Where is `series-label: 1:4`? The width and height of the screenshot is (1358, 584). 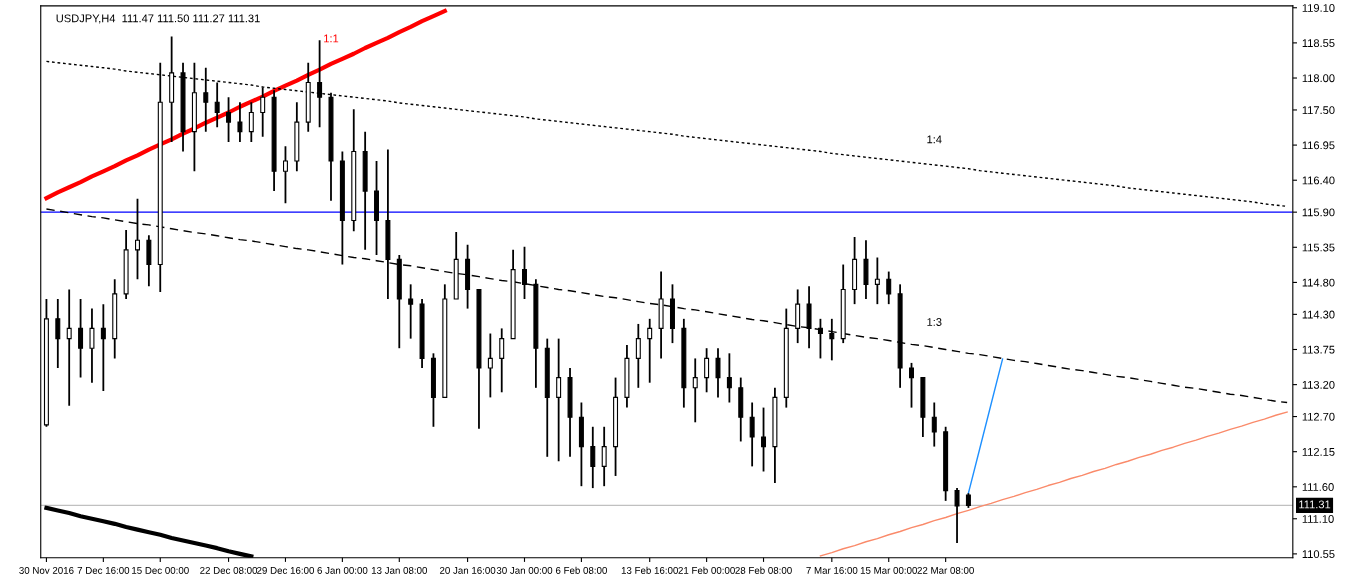 series-label: 1:4 is located at coordinates (934, 139).